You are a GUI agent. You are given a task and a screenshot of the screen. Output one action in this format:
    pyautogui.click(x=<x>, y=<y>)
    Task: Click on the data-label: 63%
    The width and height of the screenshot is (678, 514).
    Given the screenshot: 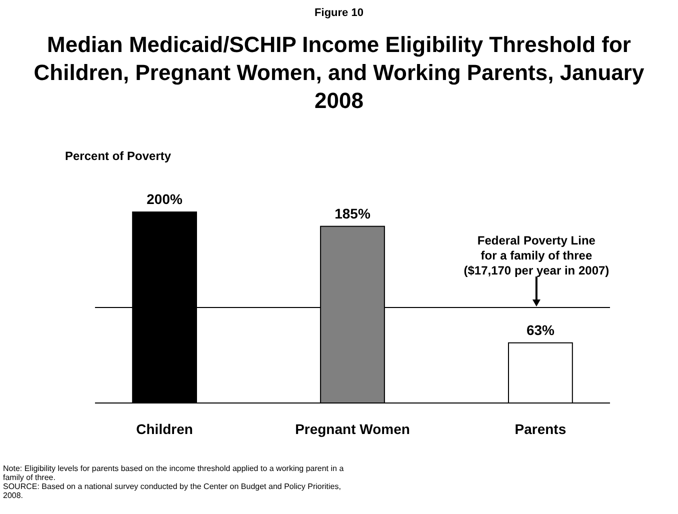 What is the action you would take?
    pyautogui.click(x=541, y=330)
    